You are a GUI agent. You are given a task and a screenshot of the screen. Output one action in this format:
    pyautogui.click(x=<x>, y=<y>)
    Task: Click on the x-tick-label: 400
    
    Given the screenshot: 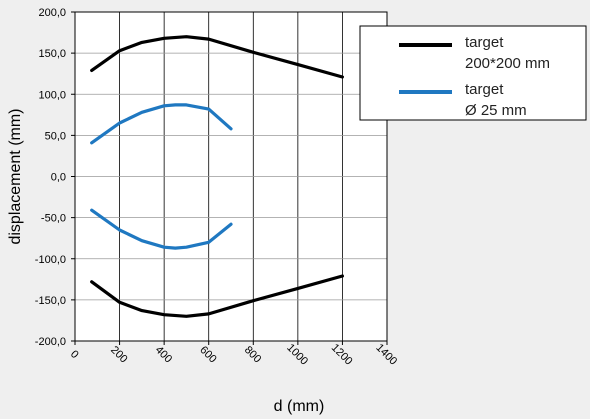 What is the action you would take?
    pyautogui.click(x=163, y=354)
    